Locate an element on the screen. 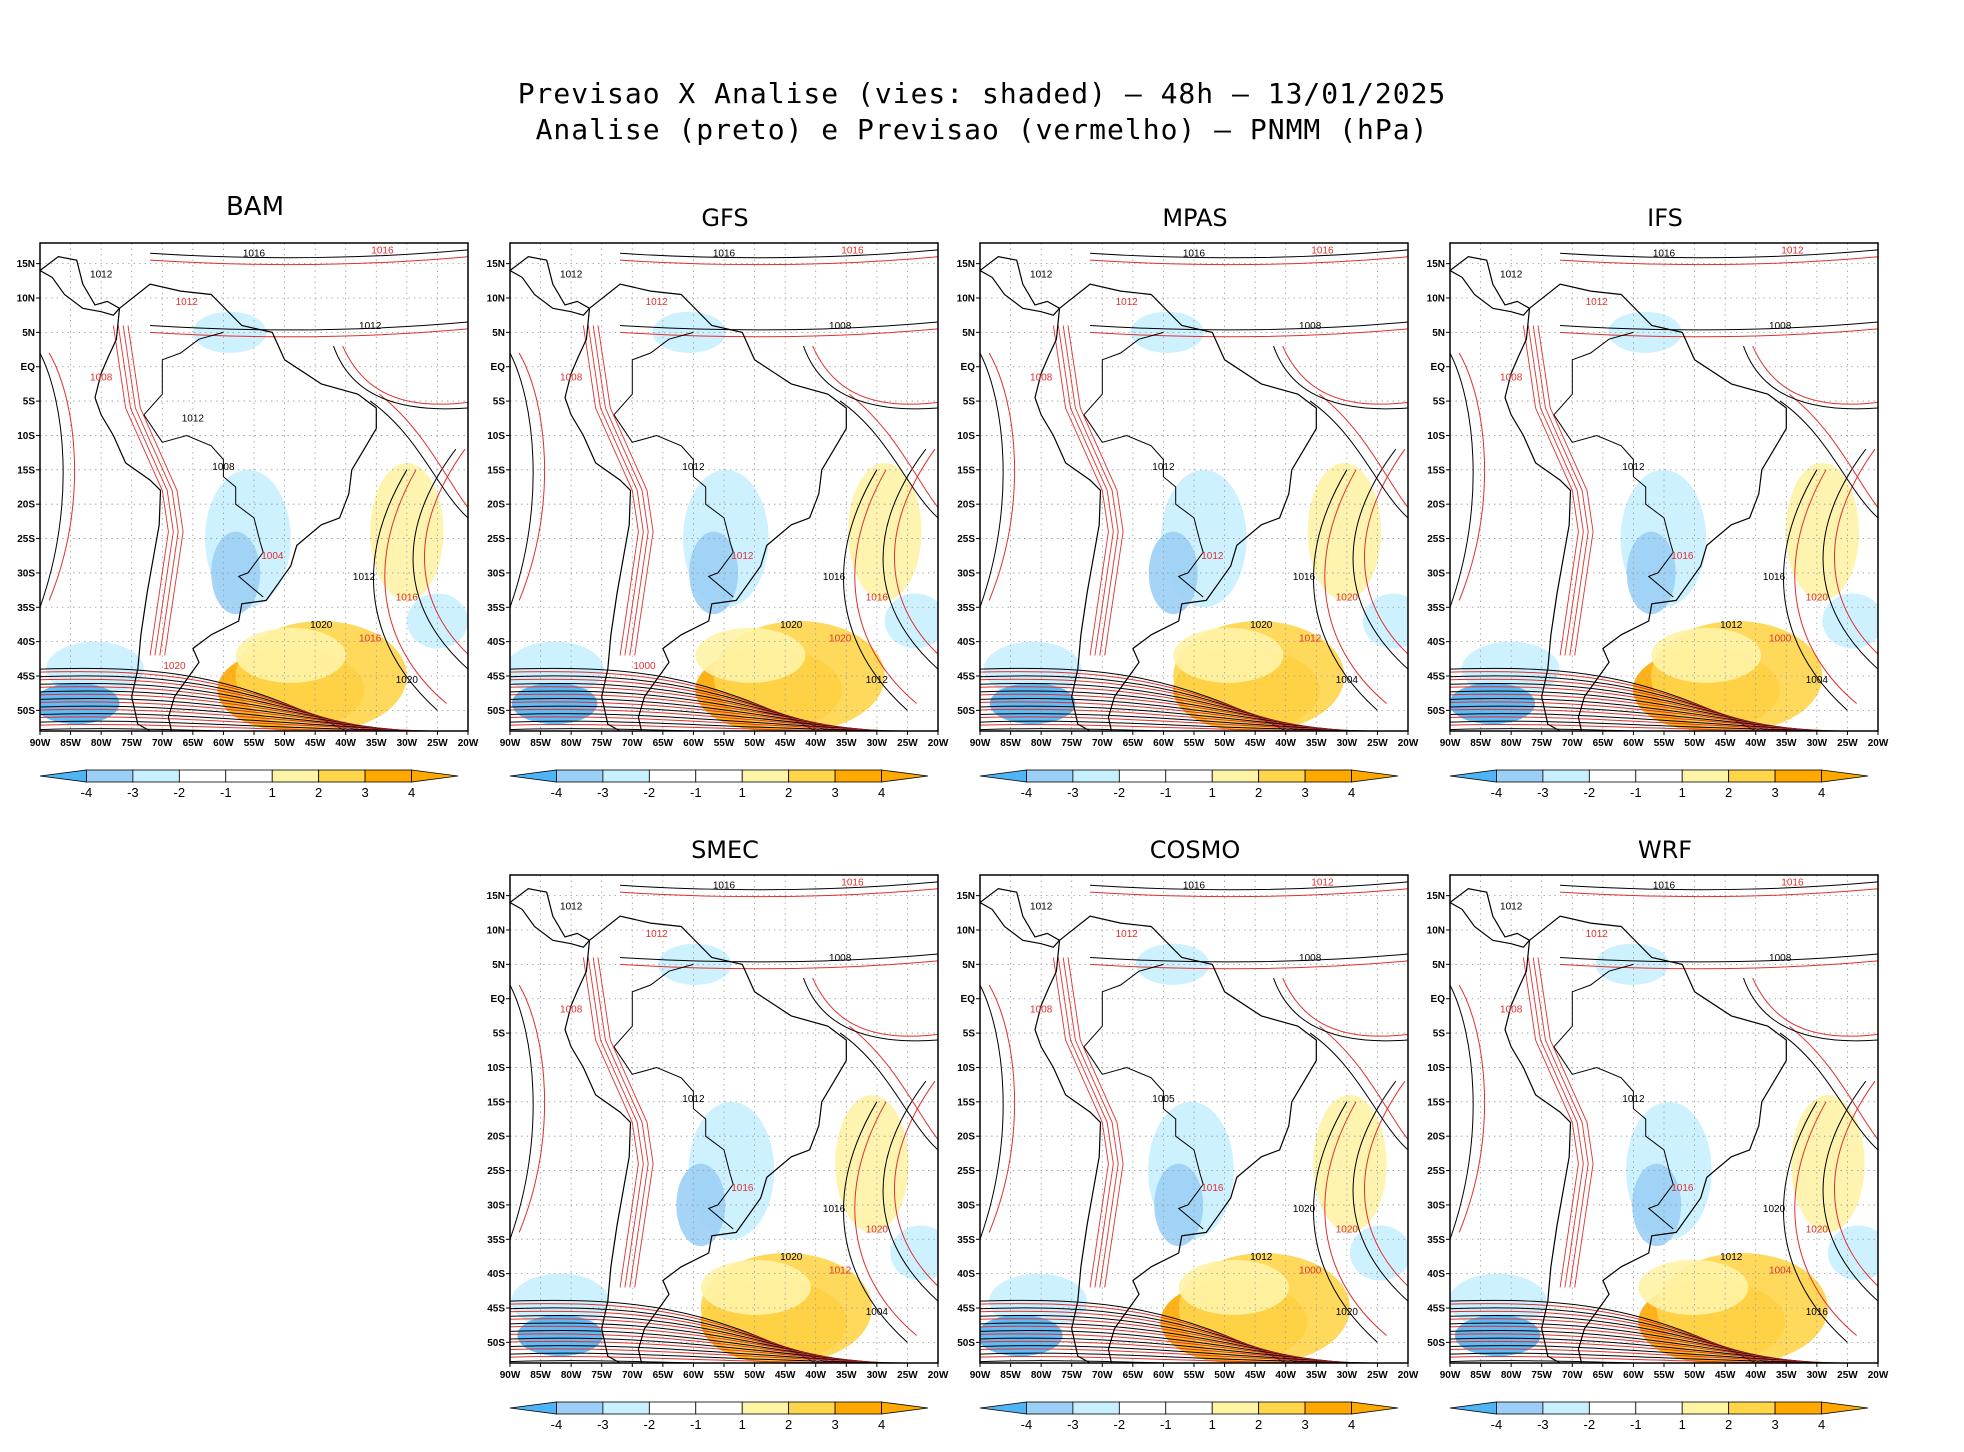 Image resolution: width=1964 pixels, height=1452 pixels. lon-tick-label: 65W is located at coordinates (1133, 743).